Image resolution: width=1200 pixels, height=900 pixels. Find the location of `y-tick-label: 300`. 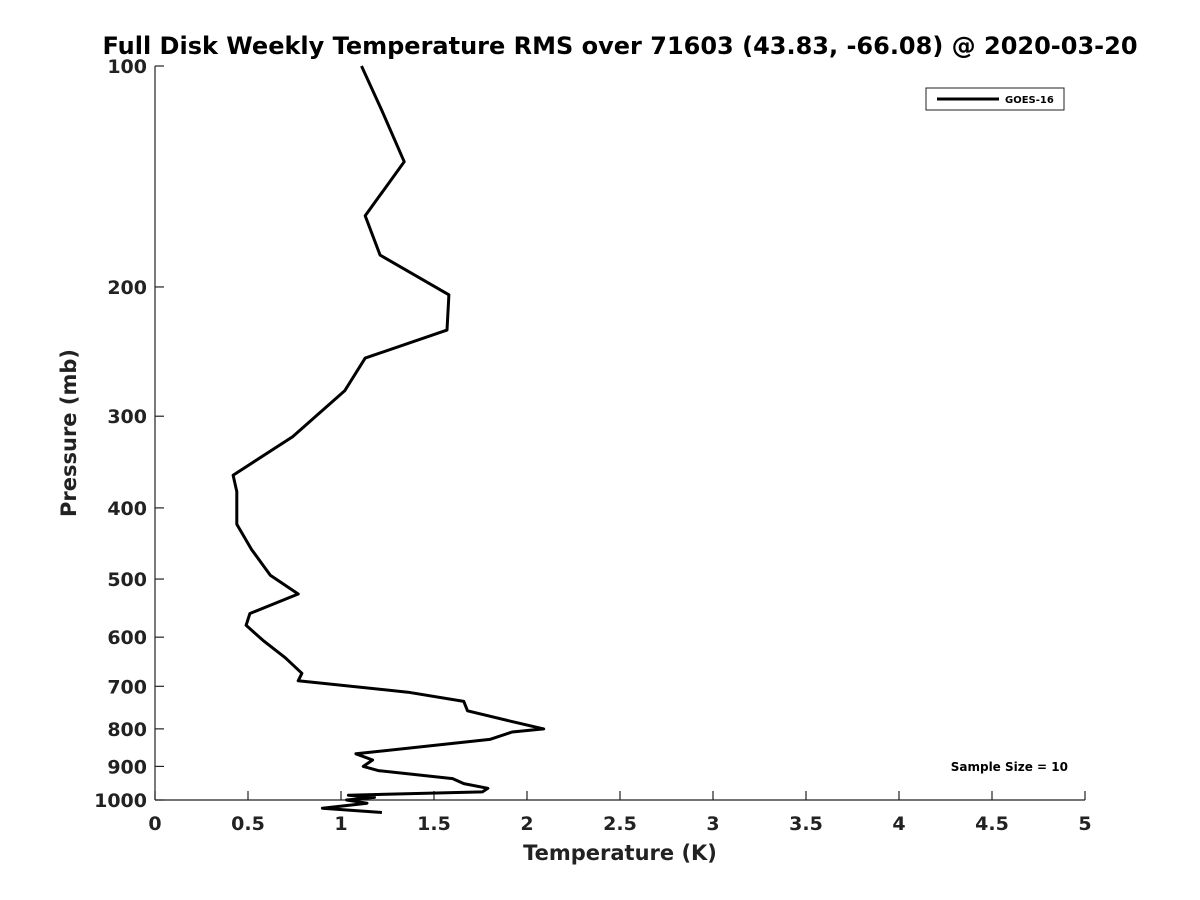

y-tick-label: 300 is located at coordinates (127, 417).